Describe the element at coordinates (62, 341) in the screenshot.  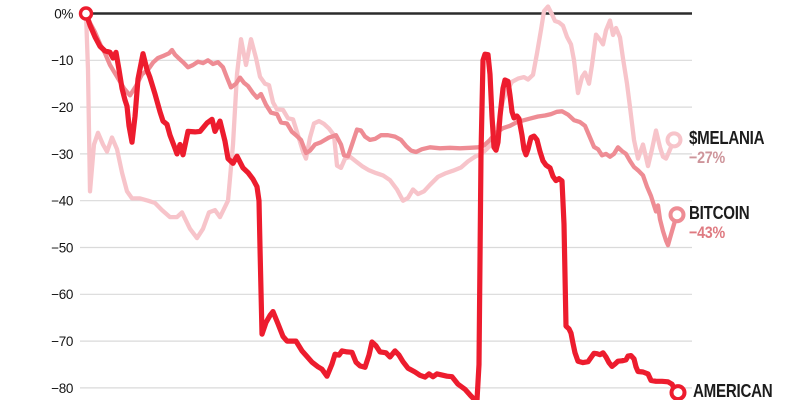
I see `y-tick-label: −70` at that location.